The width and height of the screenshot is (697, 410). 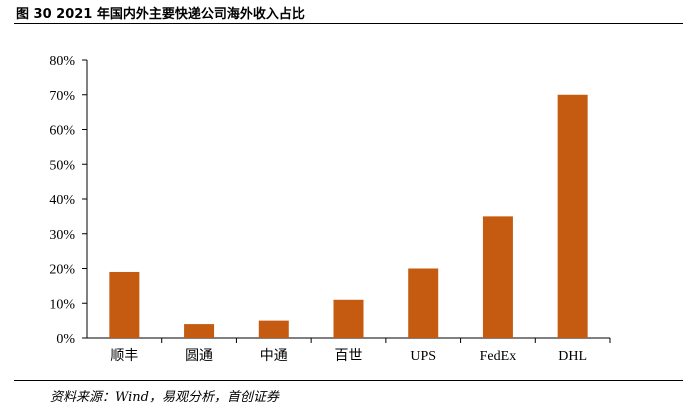 What do you see at coordinates (160, 14) in the screenshot?
I see `figure-title: 图 30 2021 年国内外主要快递公司海外收入占比` at bounding box center [160, 14].